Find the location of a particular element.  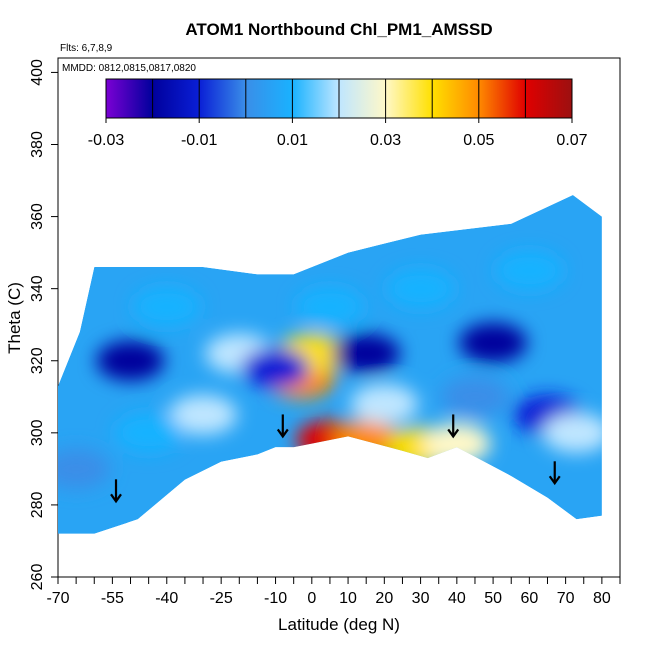

x-axis-label: Latitude (deg N) is located at coordinates (339, 624).